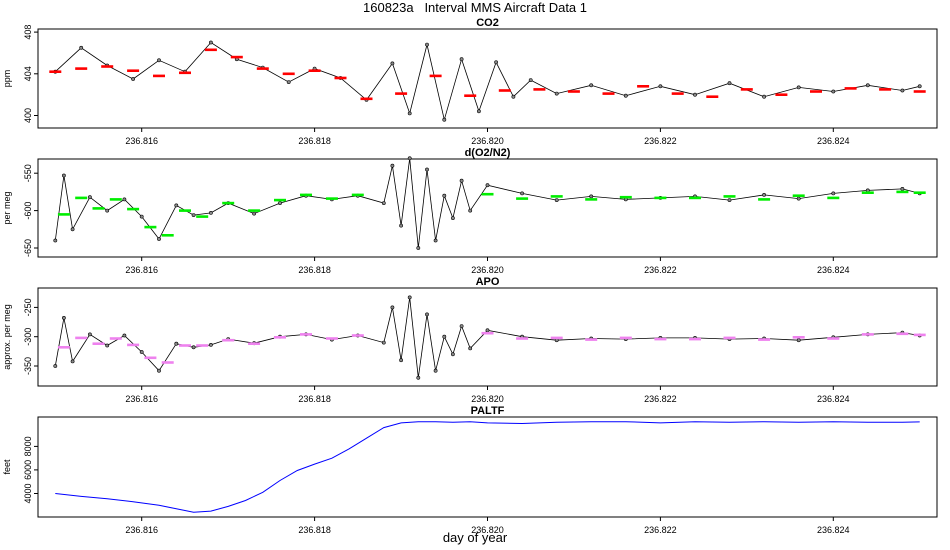  What do you see at coordinates (487, 23) in the screenshot?
I see `co2-panel-title: CO2` at bounding box center [487, 23].